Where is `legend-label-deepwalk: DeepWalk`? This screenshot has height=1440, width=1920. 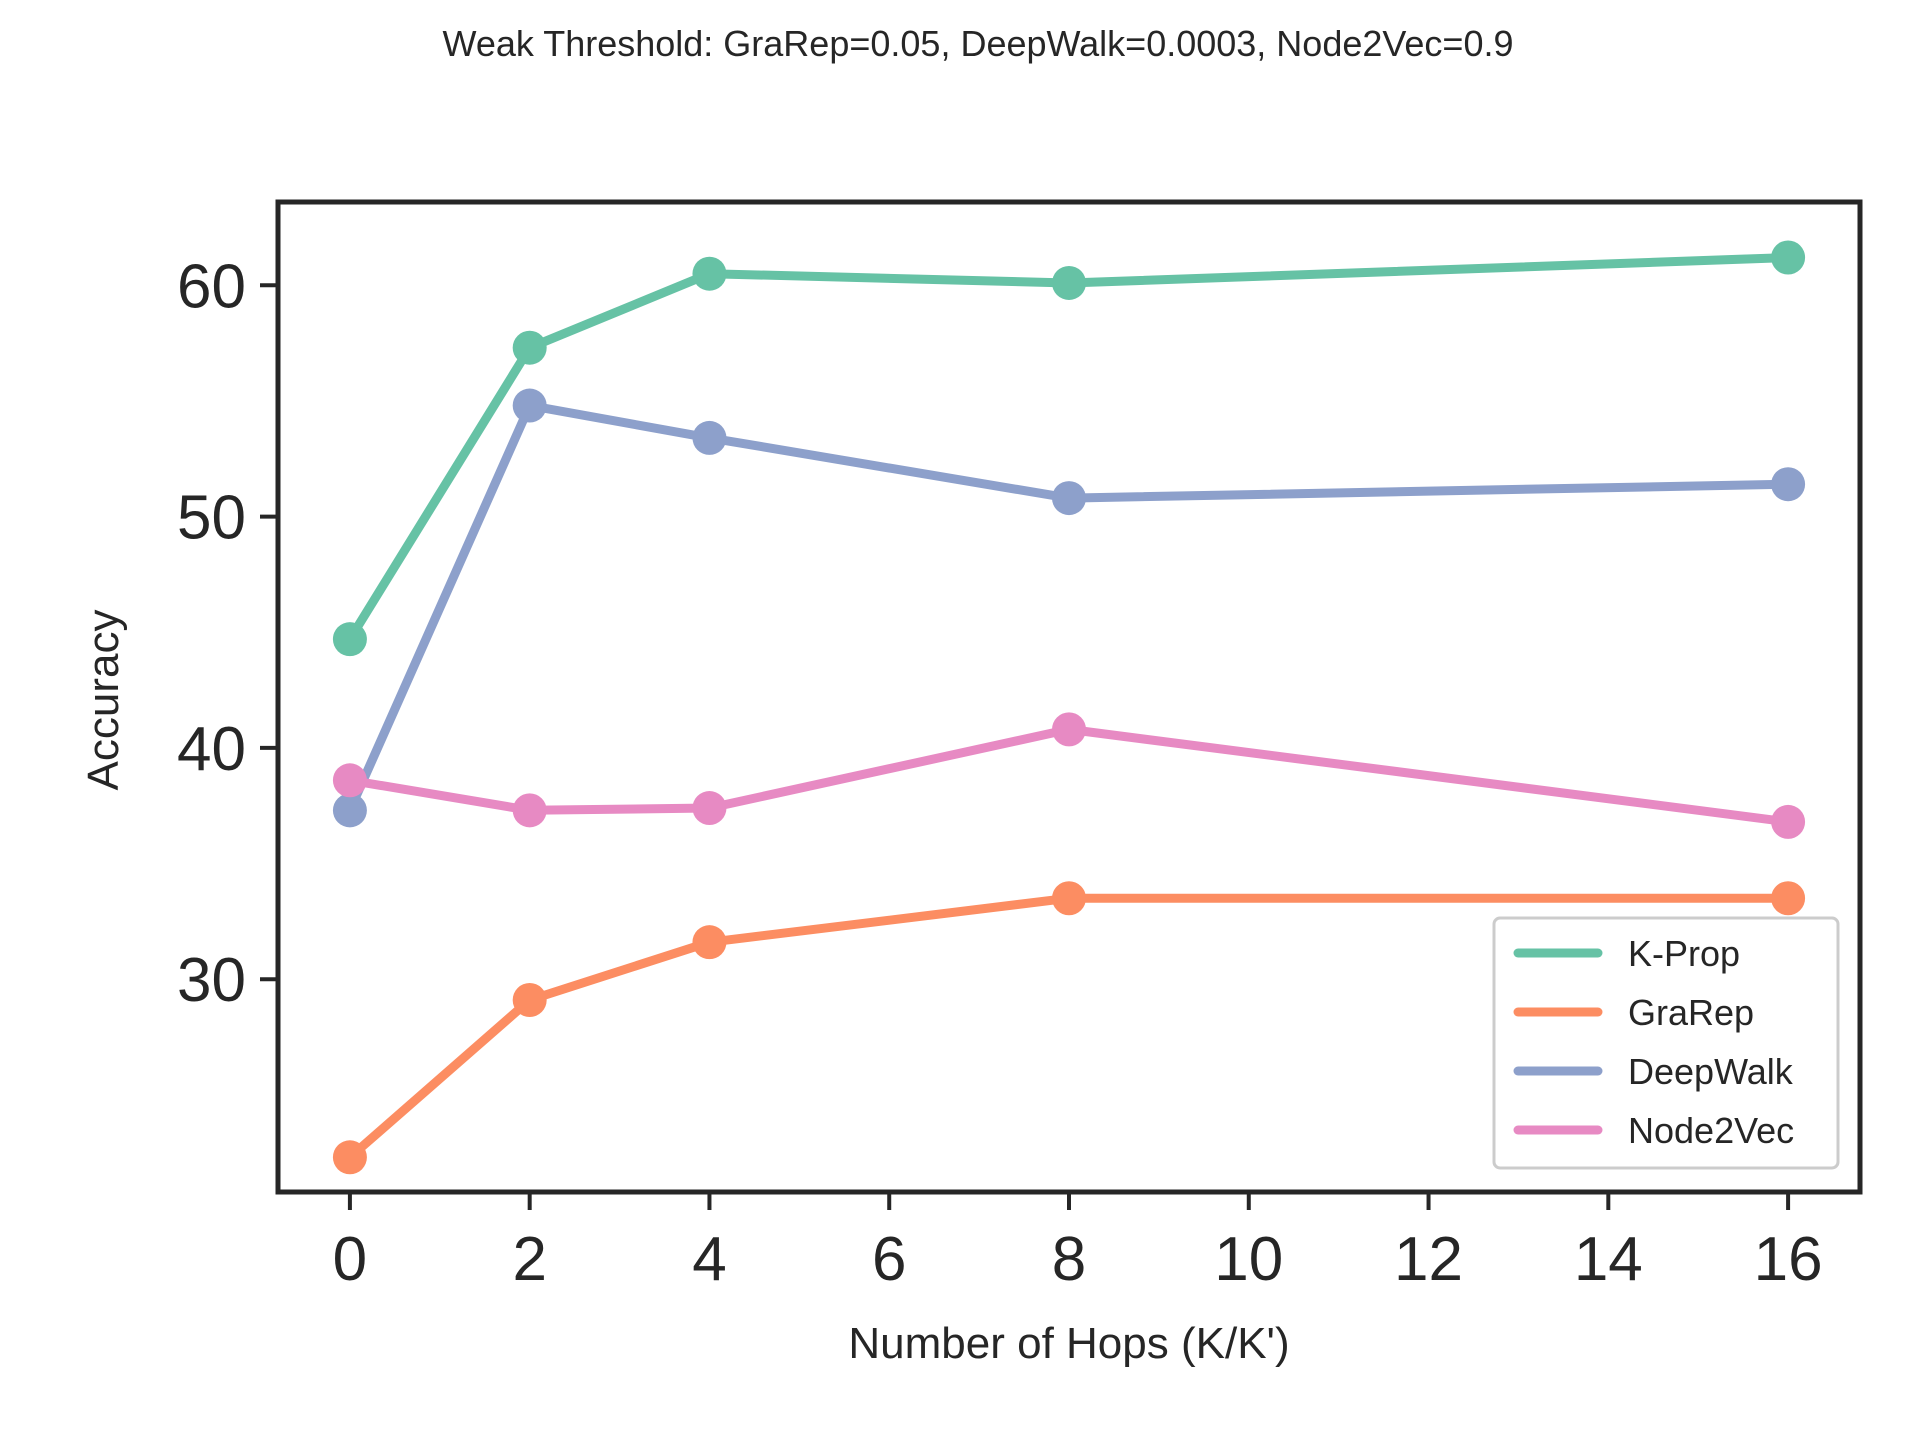 legend-label-deepwalk: DeepWalk is located at coordinates (1711, 1071).